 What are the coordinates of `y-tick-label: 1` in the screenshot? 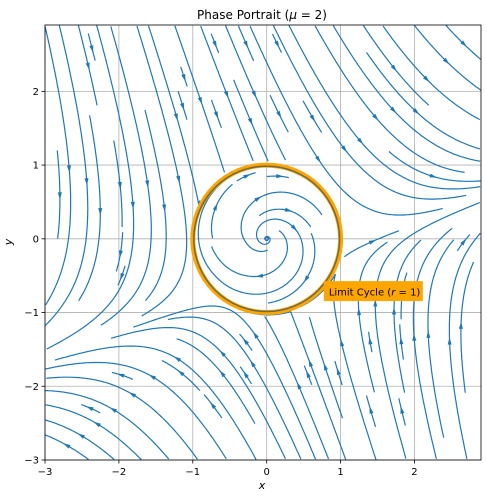 It's located at (36, 166).